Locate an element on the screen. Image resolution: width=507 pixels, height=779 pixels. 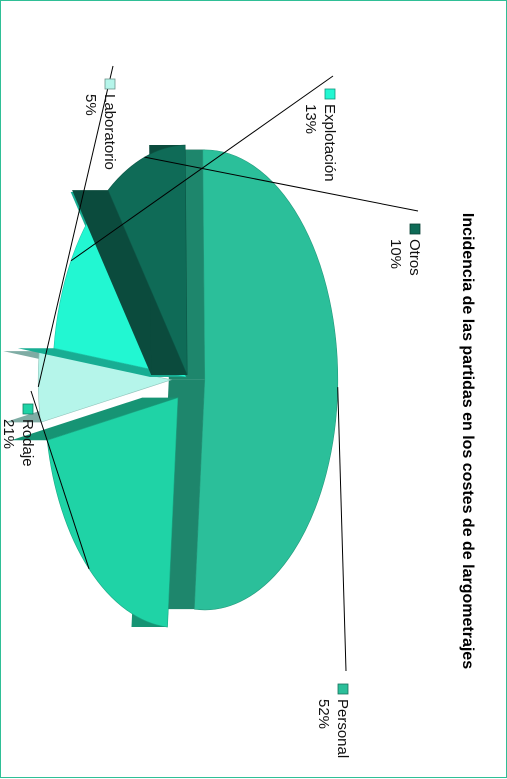
slice-label-name: Rodaje is located at coordinates (27, 443).